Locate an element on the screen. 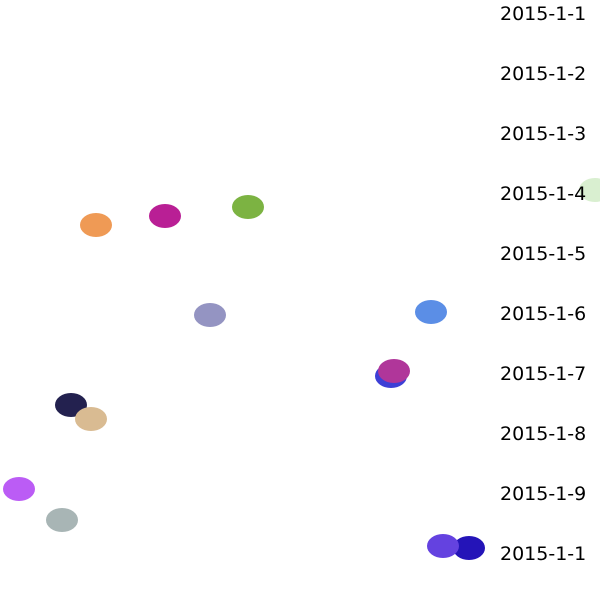 The height and width of the screenshot is (600, 600). tick-label-6: 2015-1-6 is located at coordinates (543, 314).